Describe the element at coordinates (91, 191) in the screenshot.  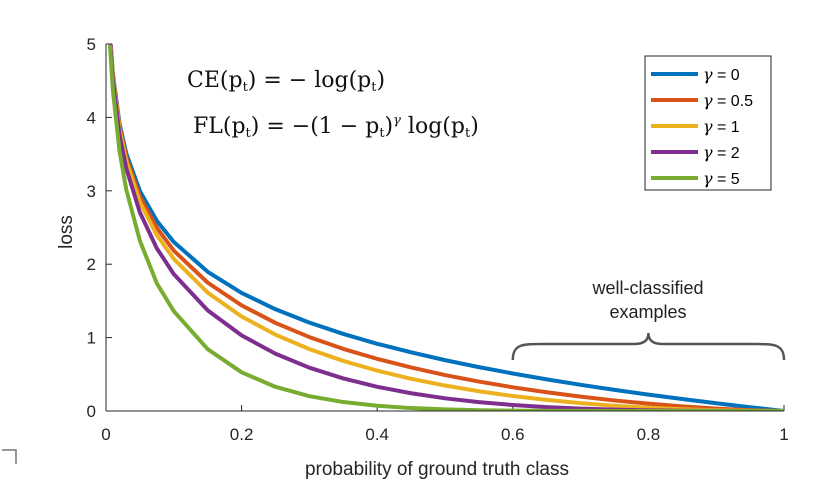
I see `y-tick-label: 3` at that location.